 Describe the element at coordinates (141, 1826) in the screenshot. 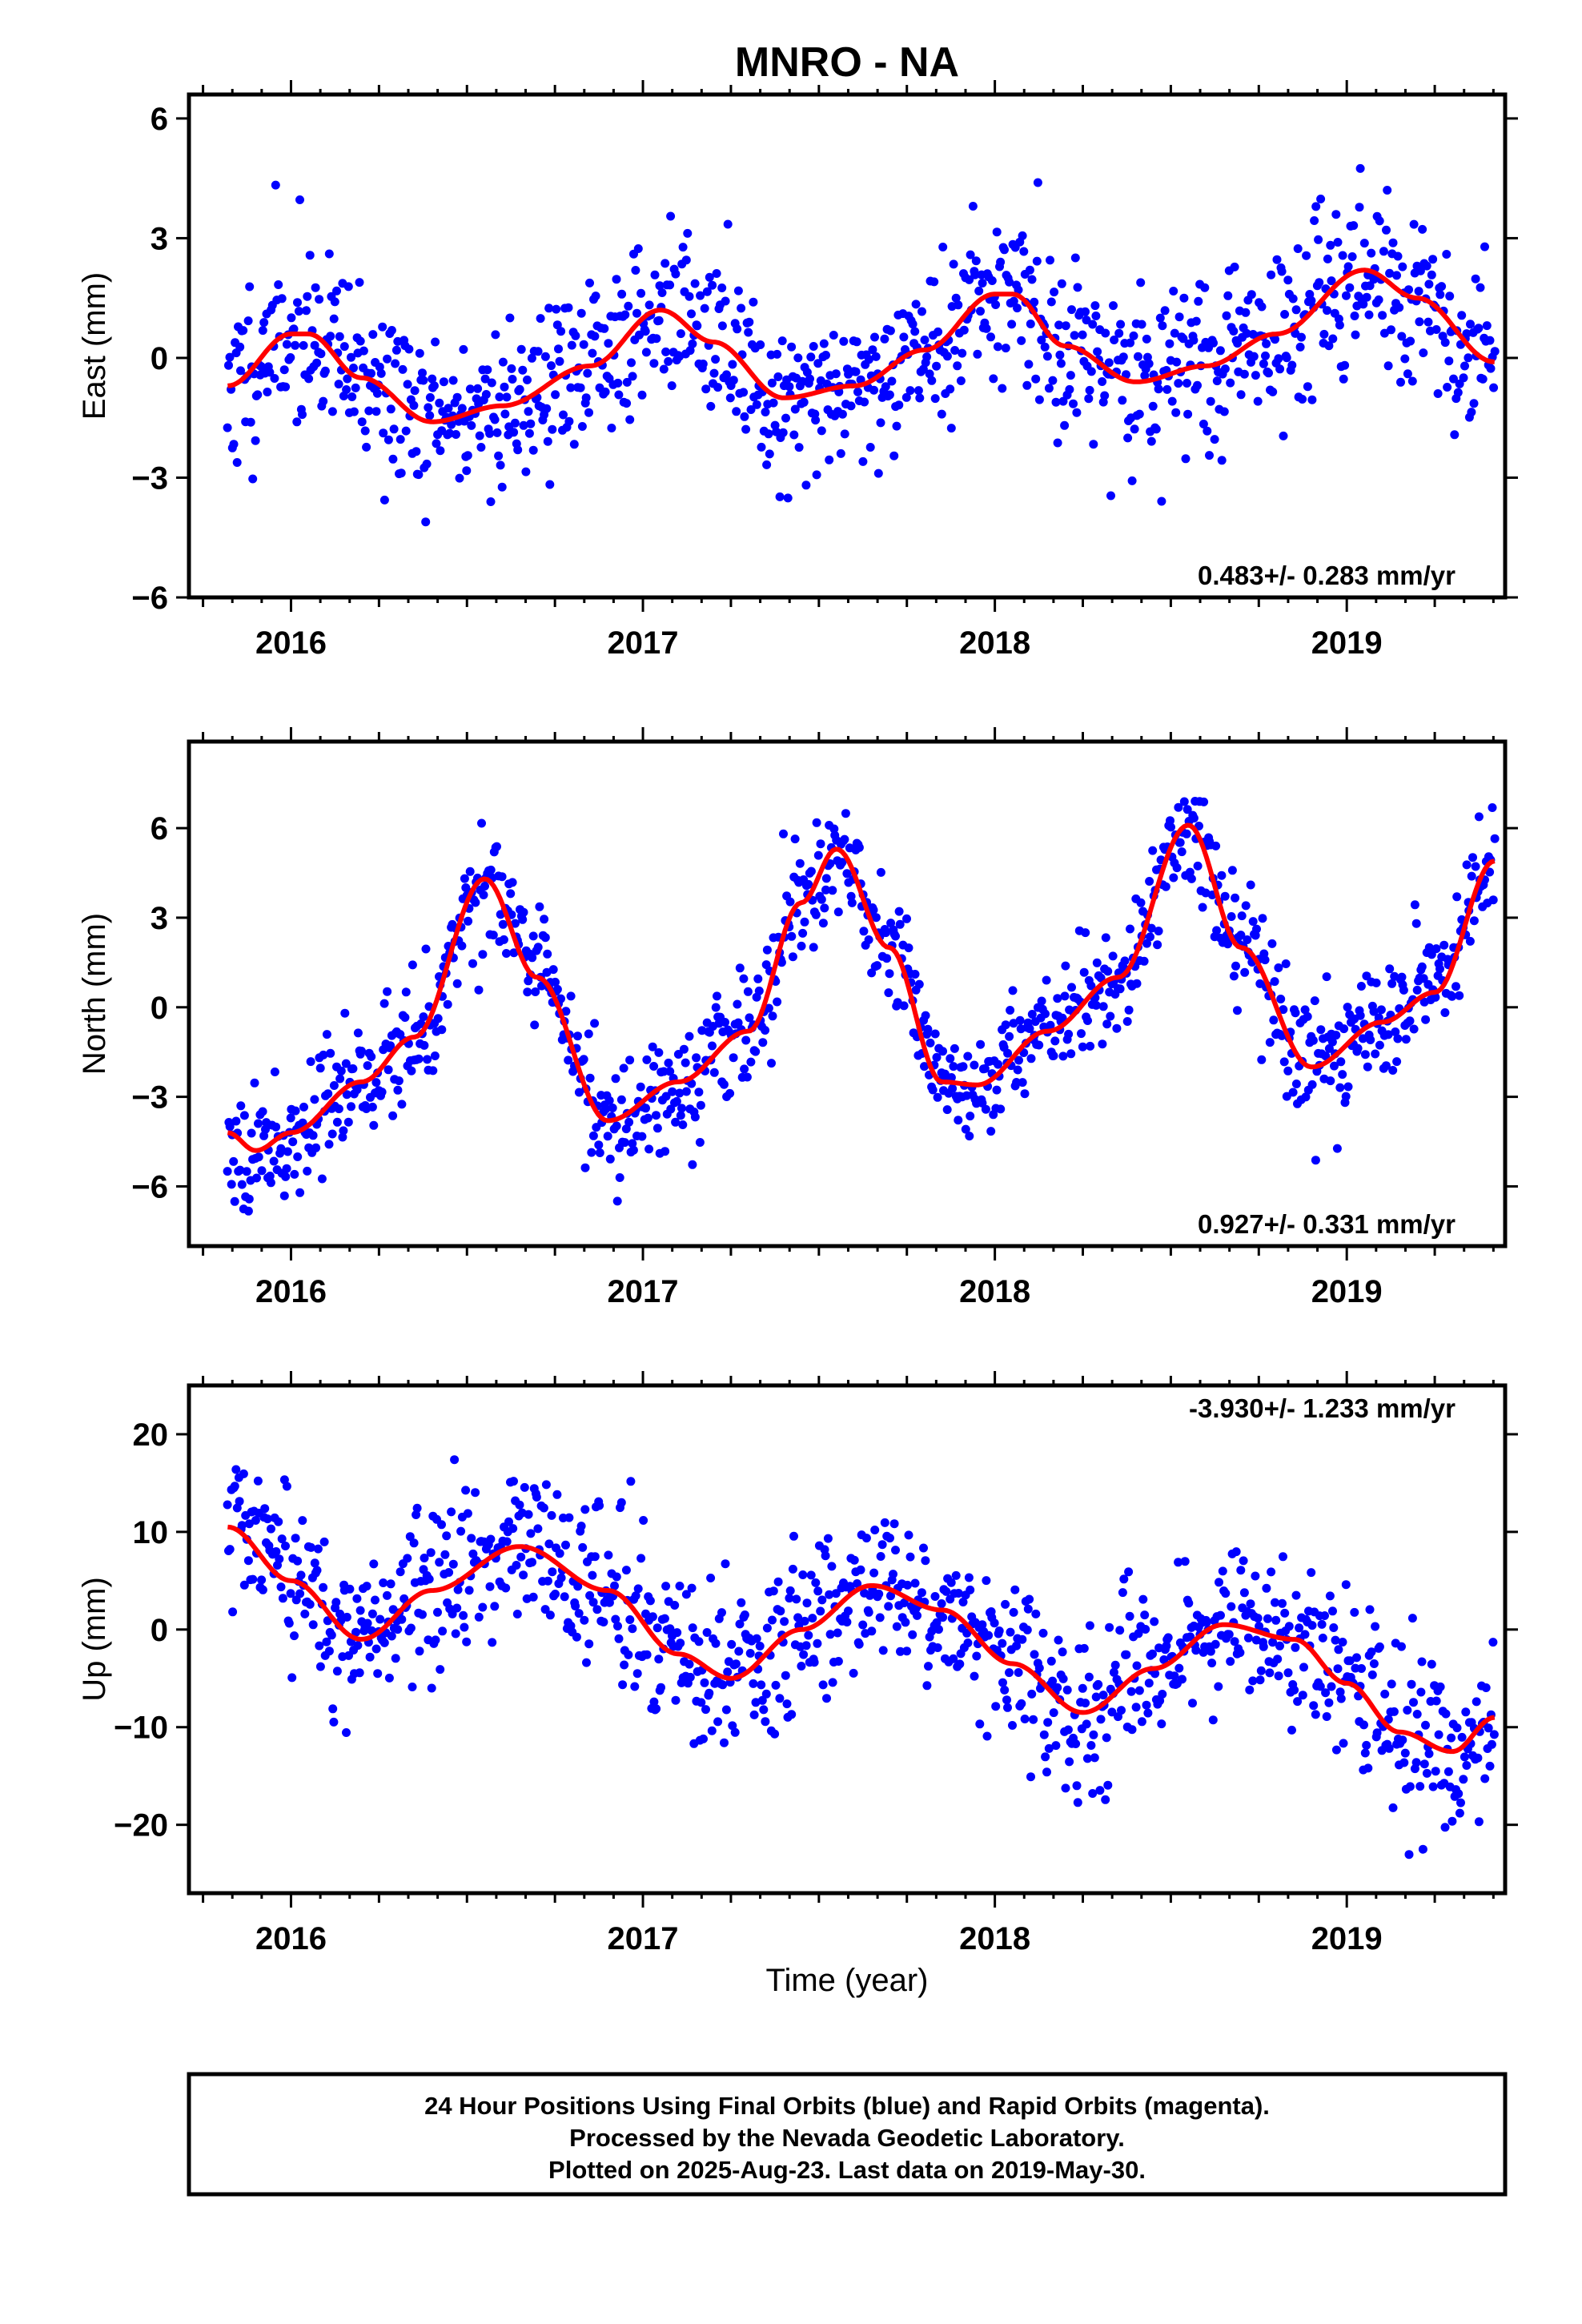

I see `up-ytick-label: −20` at that location.